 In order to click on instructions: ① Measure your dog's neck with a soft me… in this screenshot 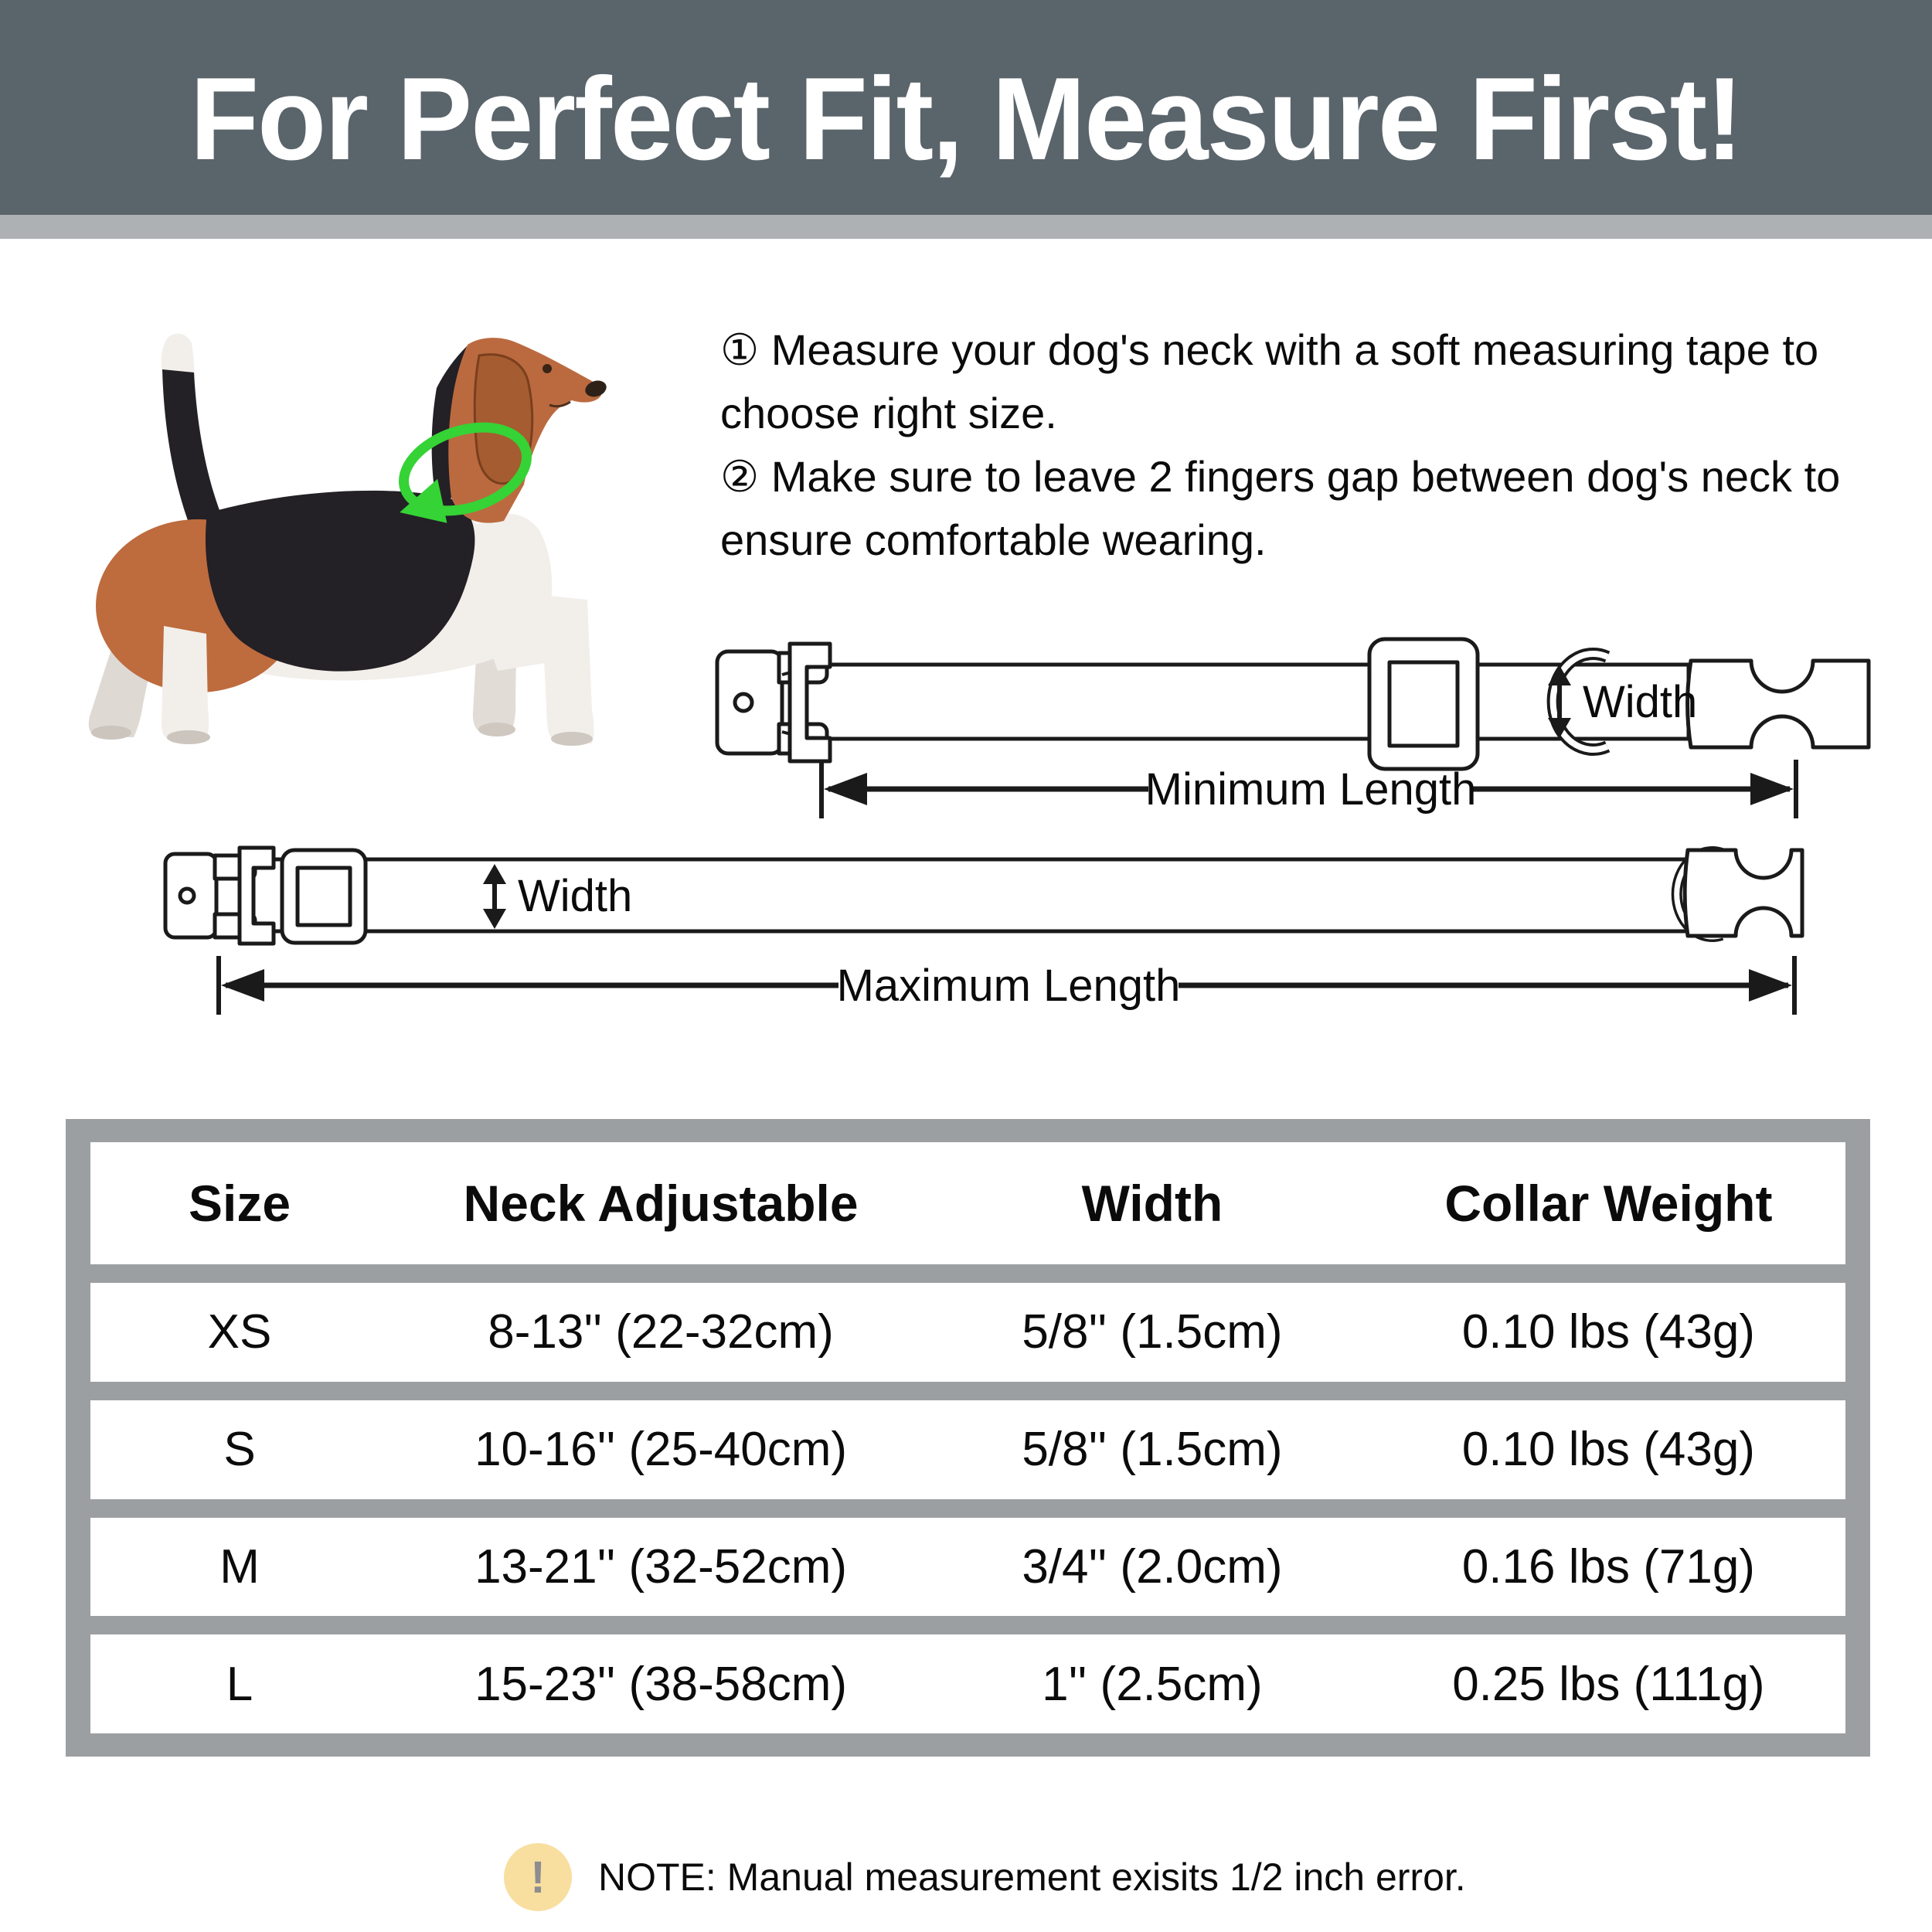, I will do `click(1280, 445)`.